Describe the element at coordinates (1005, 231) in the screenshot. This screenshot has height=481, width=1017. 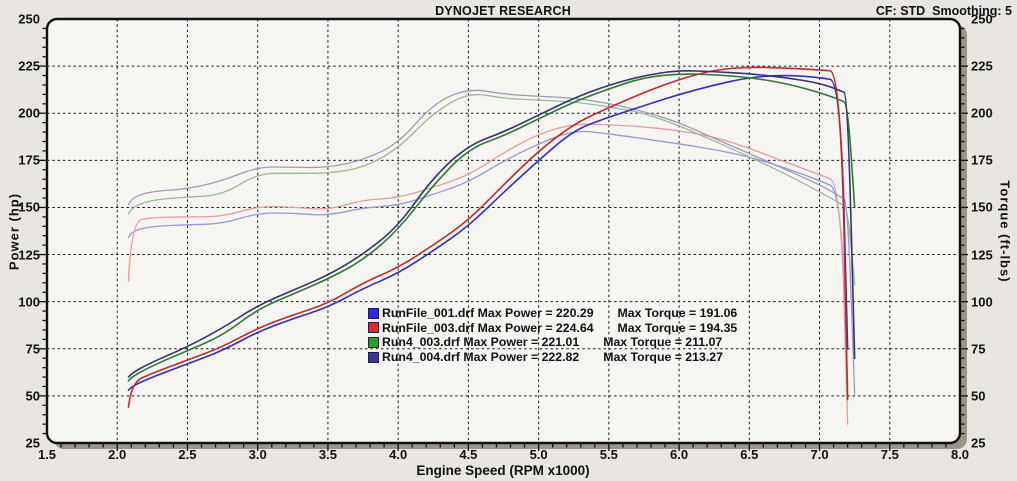
I see `torque-axis-title: Torque (ft-lbs)` at that location.